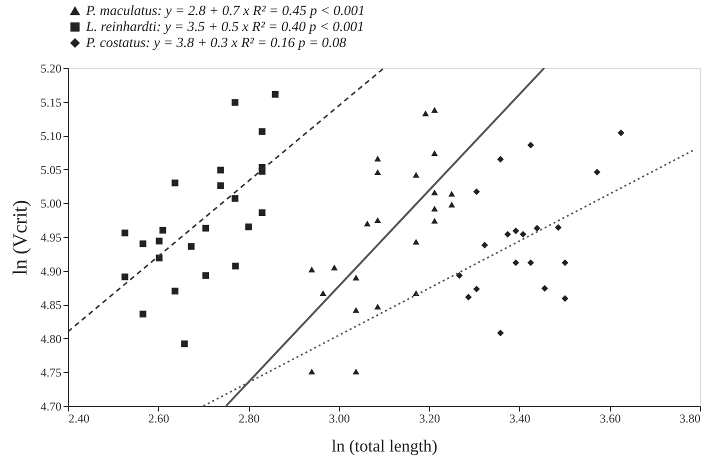 This screenshot has height=462, width=713. I want to click on y-tick-label: 5.15, so click(51, 102).